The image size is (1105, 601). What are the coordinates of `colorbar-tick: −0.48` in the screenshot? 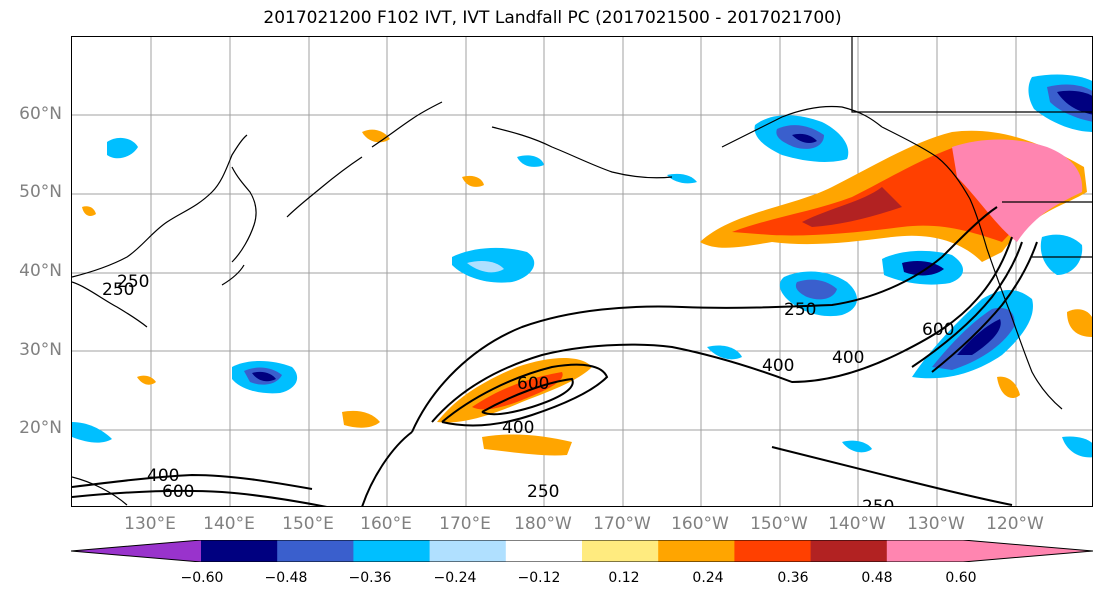 It's located at (286, 578).